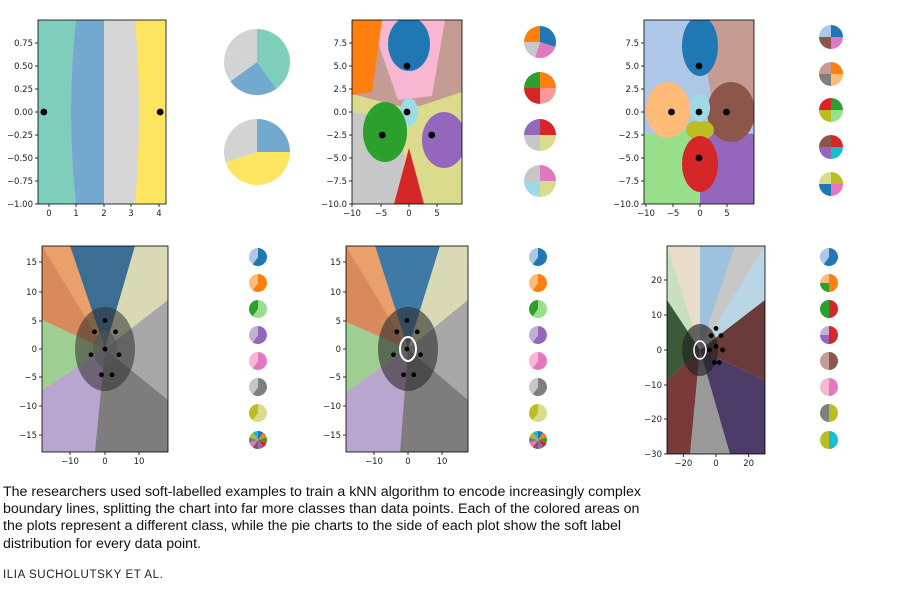  What do you see at coordinates (408, 214) in the screenshot?
I see `x-tick-label: 0` at bounding box center [408, 214].